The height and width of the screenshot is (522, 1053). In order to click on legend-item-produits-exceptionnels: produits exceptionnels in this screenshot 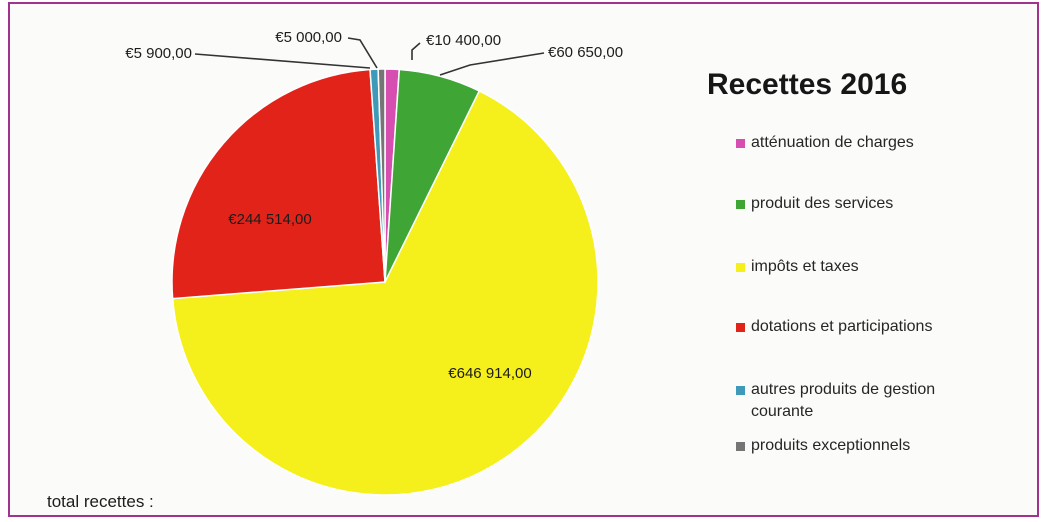, I will do `click(886, 446)`.